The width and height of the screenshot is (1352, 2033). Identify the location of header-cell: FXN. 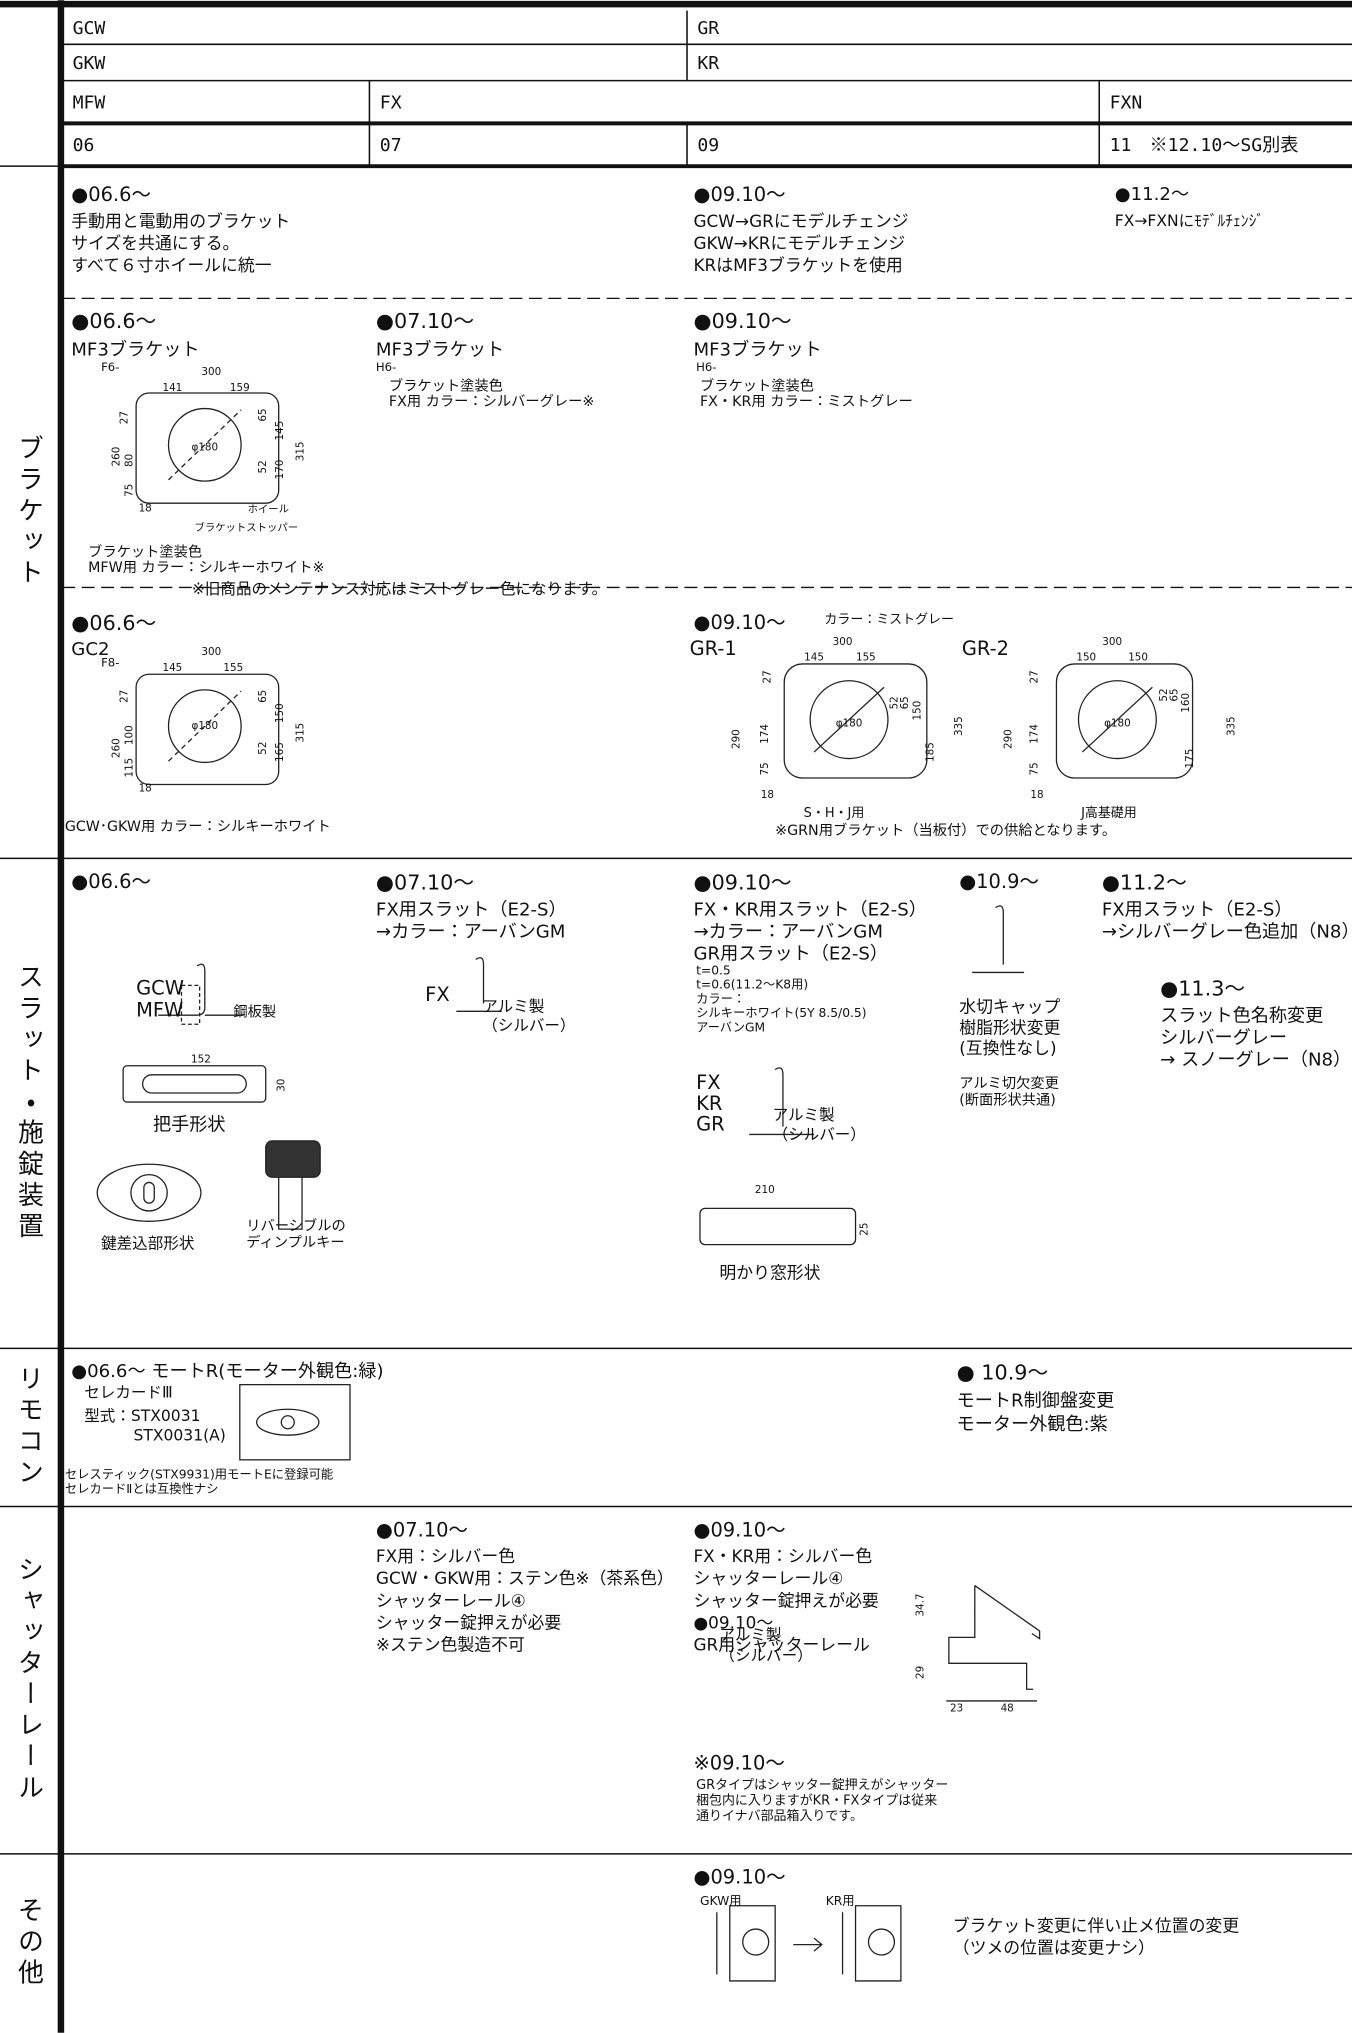
(1126, 102).